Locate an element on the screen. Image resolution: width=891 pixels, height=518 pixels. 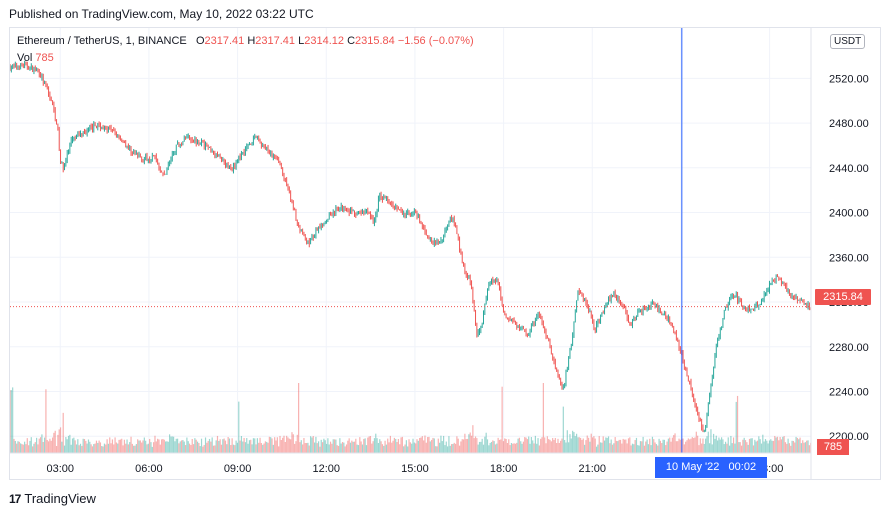
currency-button: USDT is located at coordinates (848, 41).